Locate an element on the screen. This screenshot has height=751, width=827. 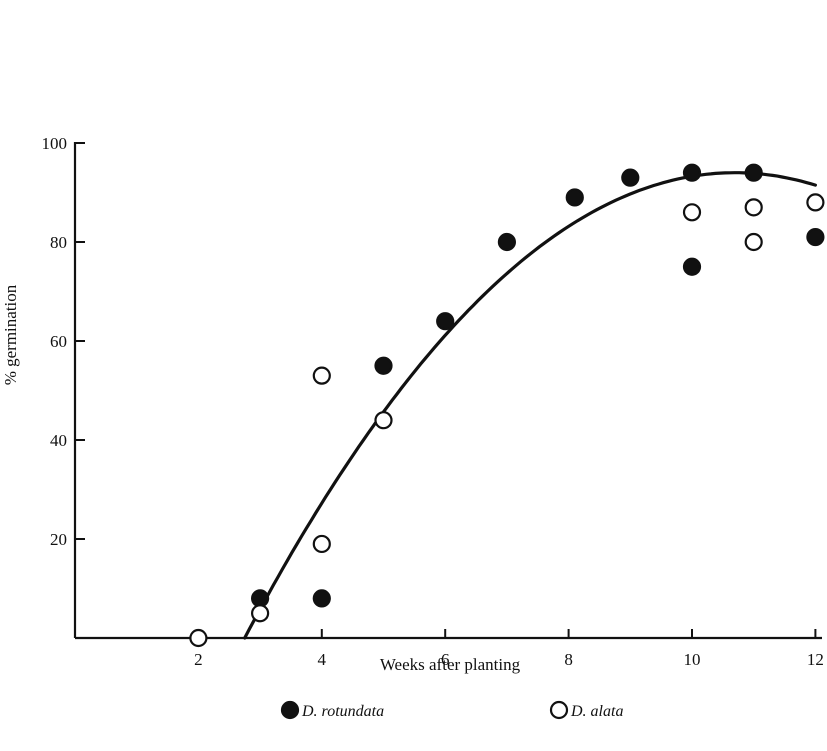
y-tick-label: 100 is located at coordinates (55, 143).